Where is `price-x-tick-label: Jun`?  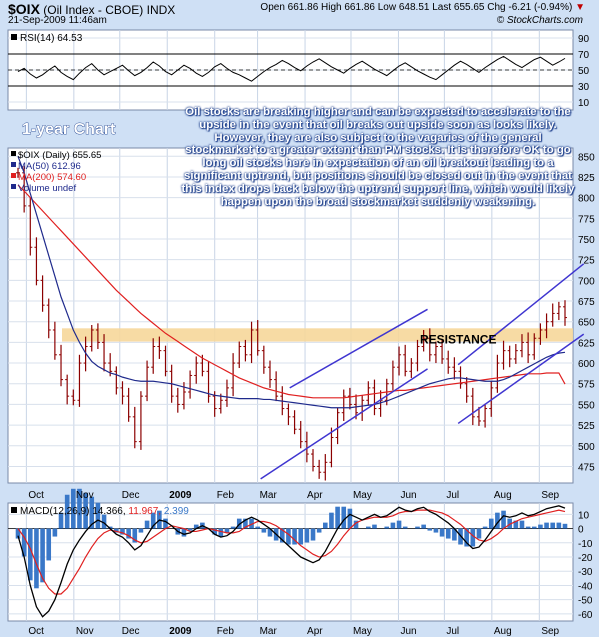 price-x-tick-label: Jun is located at coordinates (408, 495).